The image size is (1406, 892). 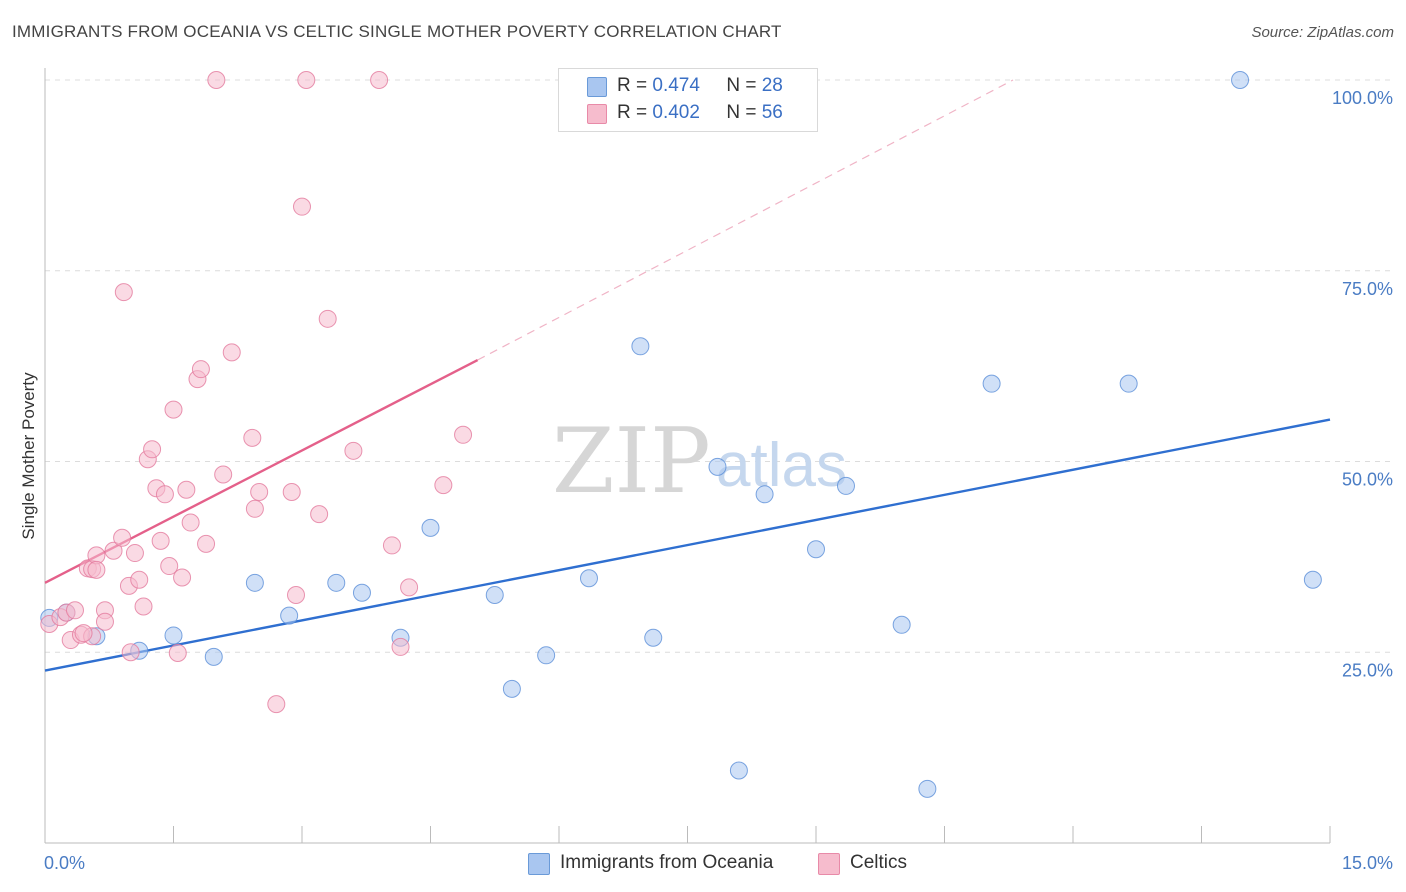 What do you see at coordinates (676, 85) in the screenshot?
I see `legend-r-value: 0.474` at bounding box center [676, 85].